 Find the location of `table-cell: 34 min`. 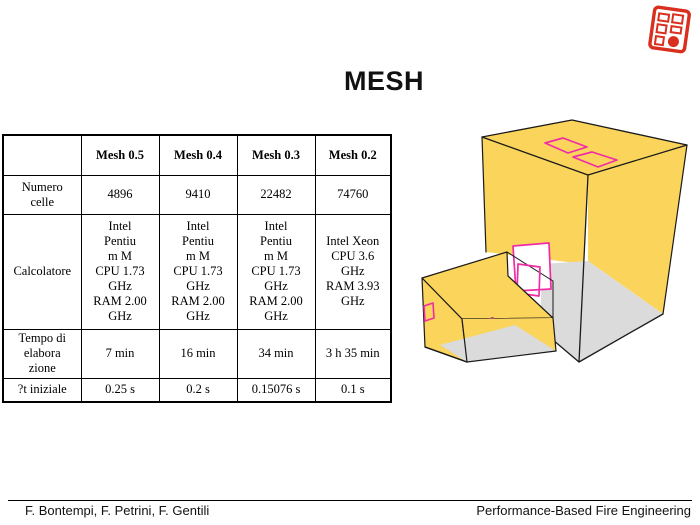

table-cell: 34 min is located at coordinates (276, 353).